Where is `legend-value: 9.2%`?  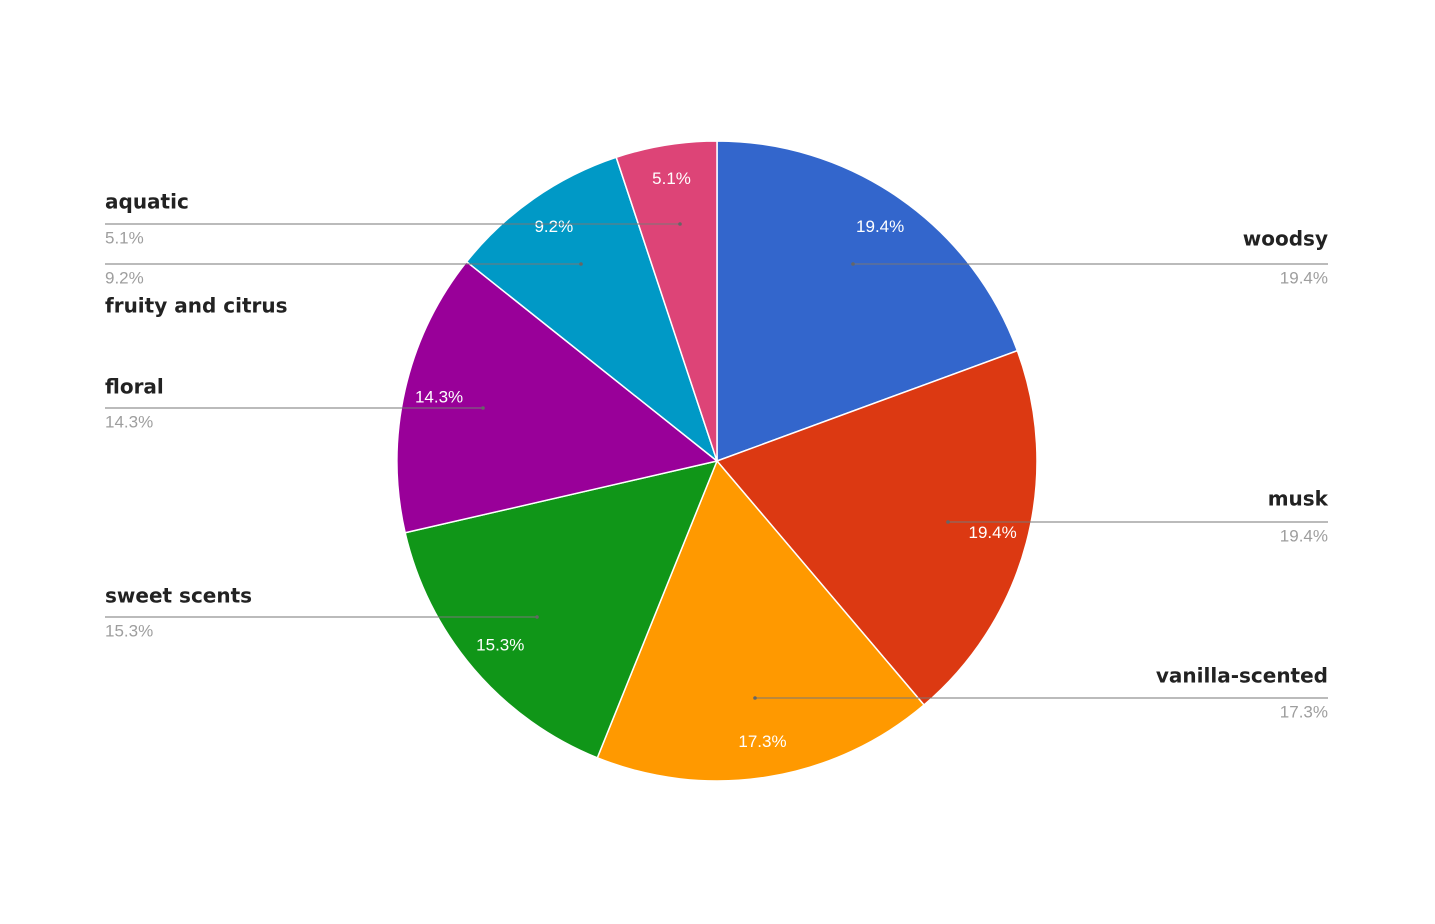 legend-value: 9.2% is located at coordinates (124, 277).